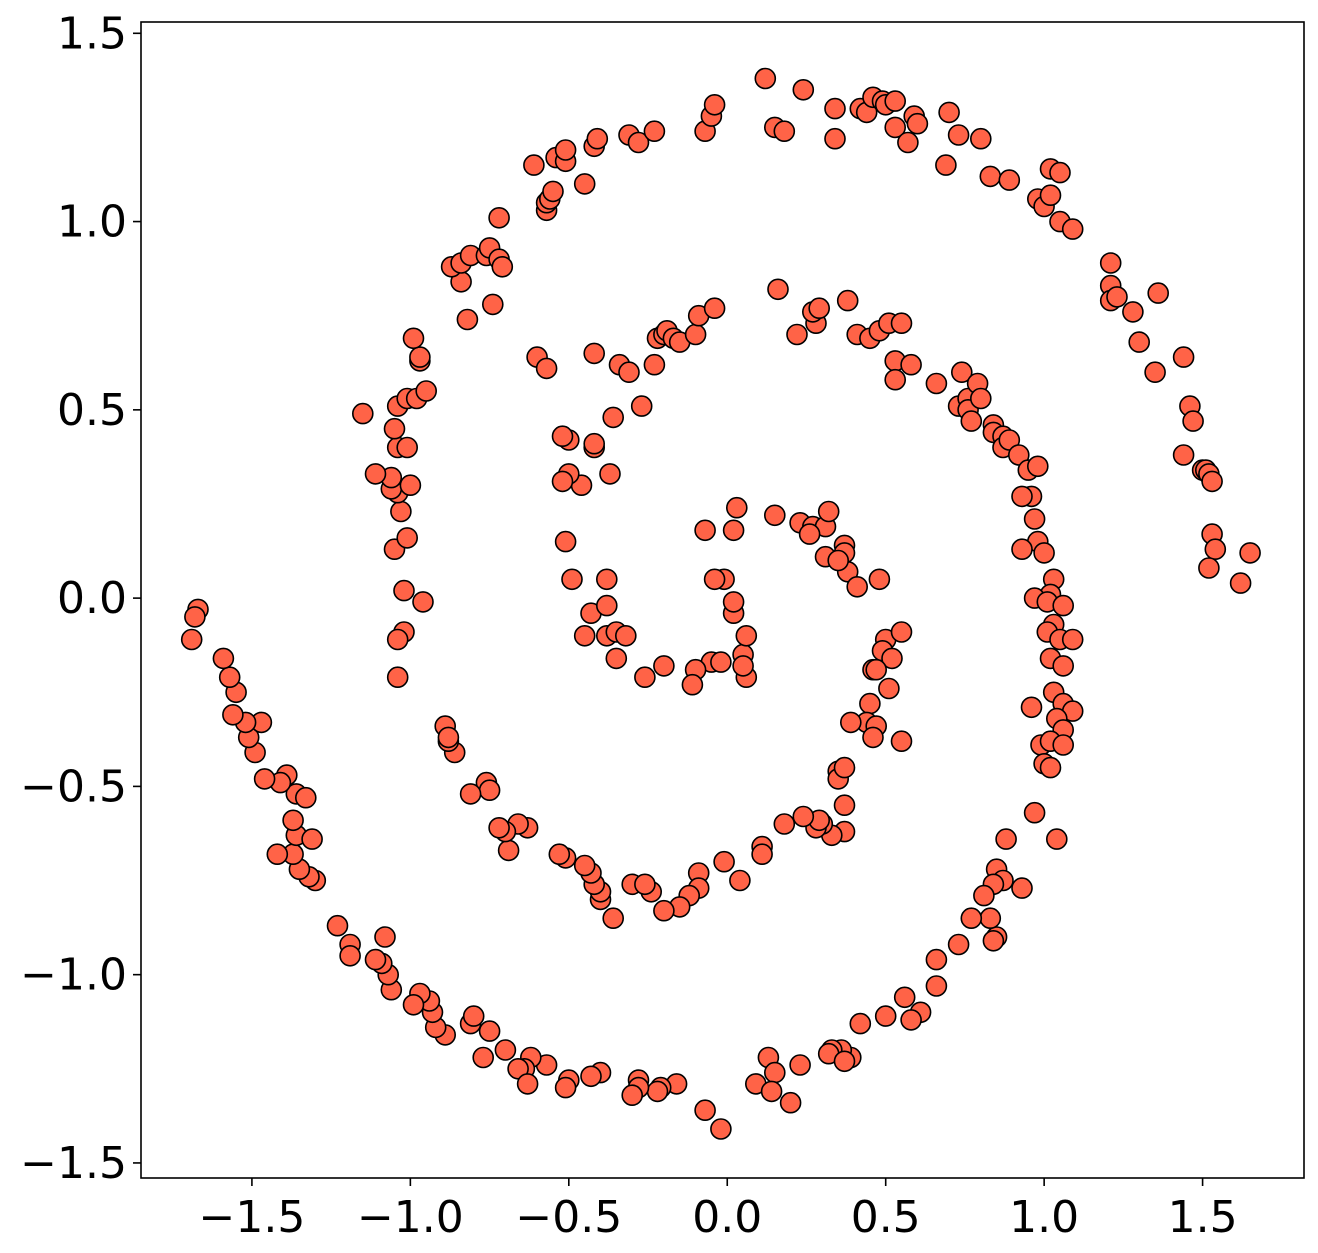  What do you see at coordinates (886, 1217) in the screenshot?
I see `x-tick-label: 0.5` at bounding box center [886, 1217].